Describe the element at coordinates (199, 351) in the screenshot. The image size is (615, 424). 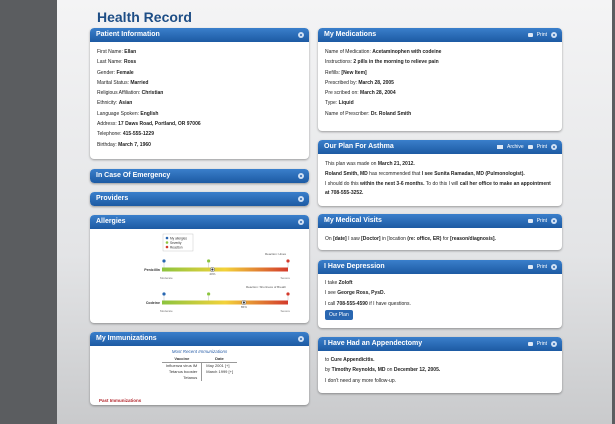
I see `immunizations-table-title: Most Recent Immunizations` at that location.